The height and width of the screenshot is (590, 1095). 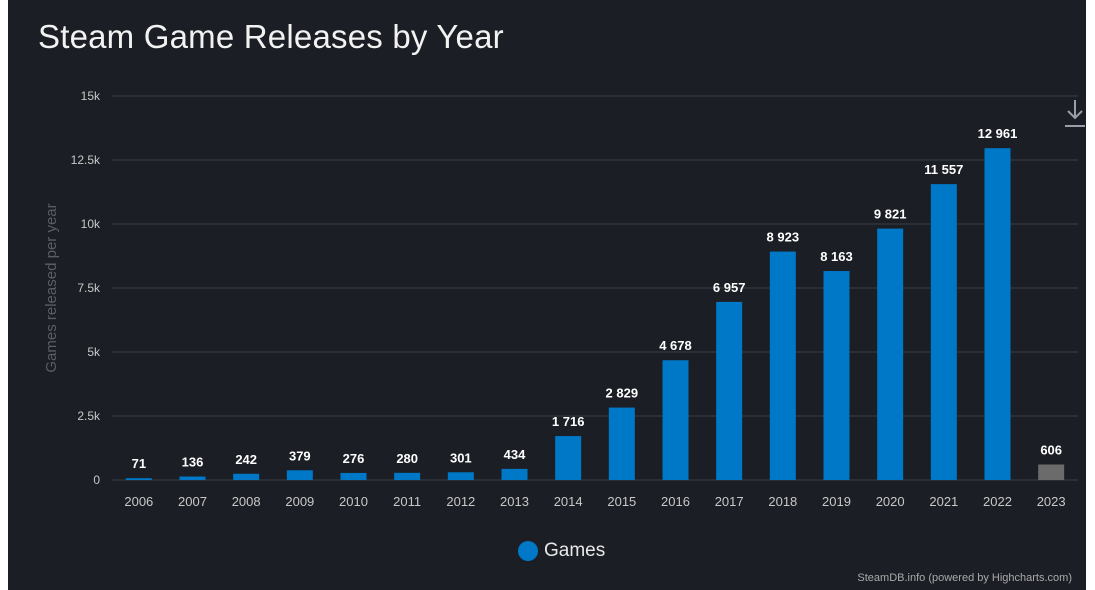 What do you see at coordinates (1051, 501) in the screenshot?
I see `x-tick-label: 2023` at bounding box center [1051, 501].